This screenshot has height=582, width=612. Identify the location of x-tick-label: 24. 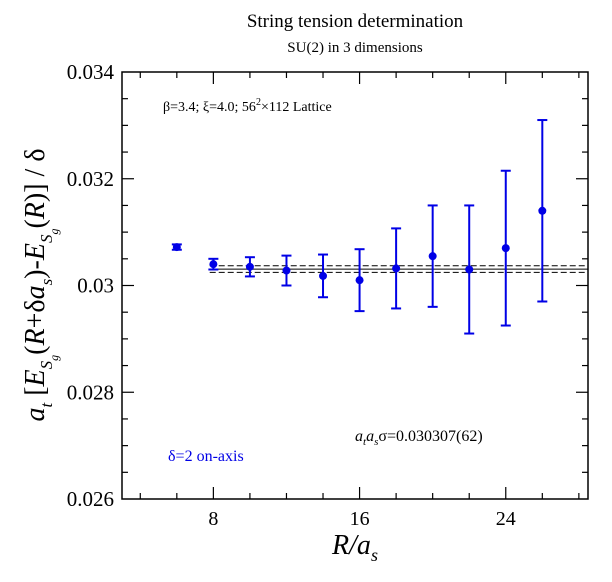
(506, 519).